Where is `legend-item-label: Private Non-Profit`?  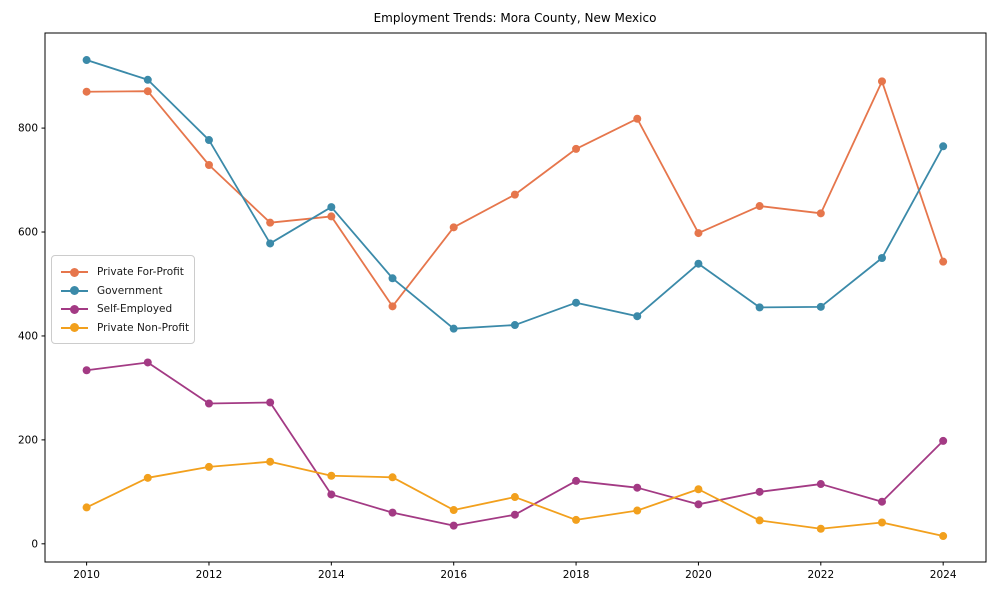
legend-item-label: Private Non-Profit is located at coordinates (143, 327).